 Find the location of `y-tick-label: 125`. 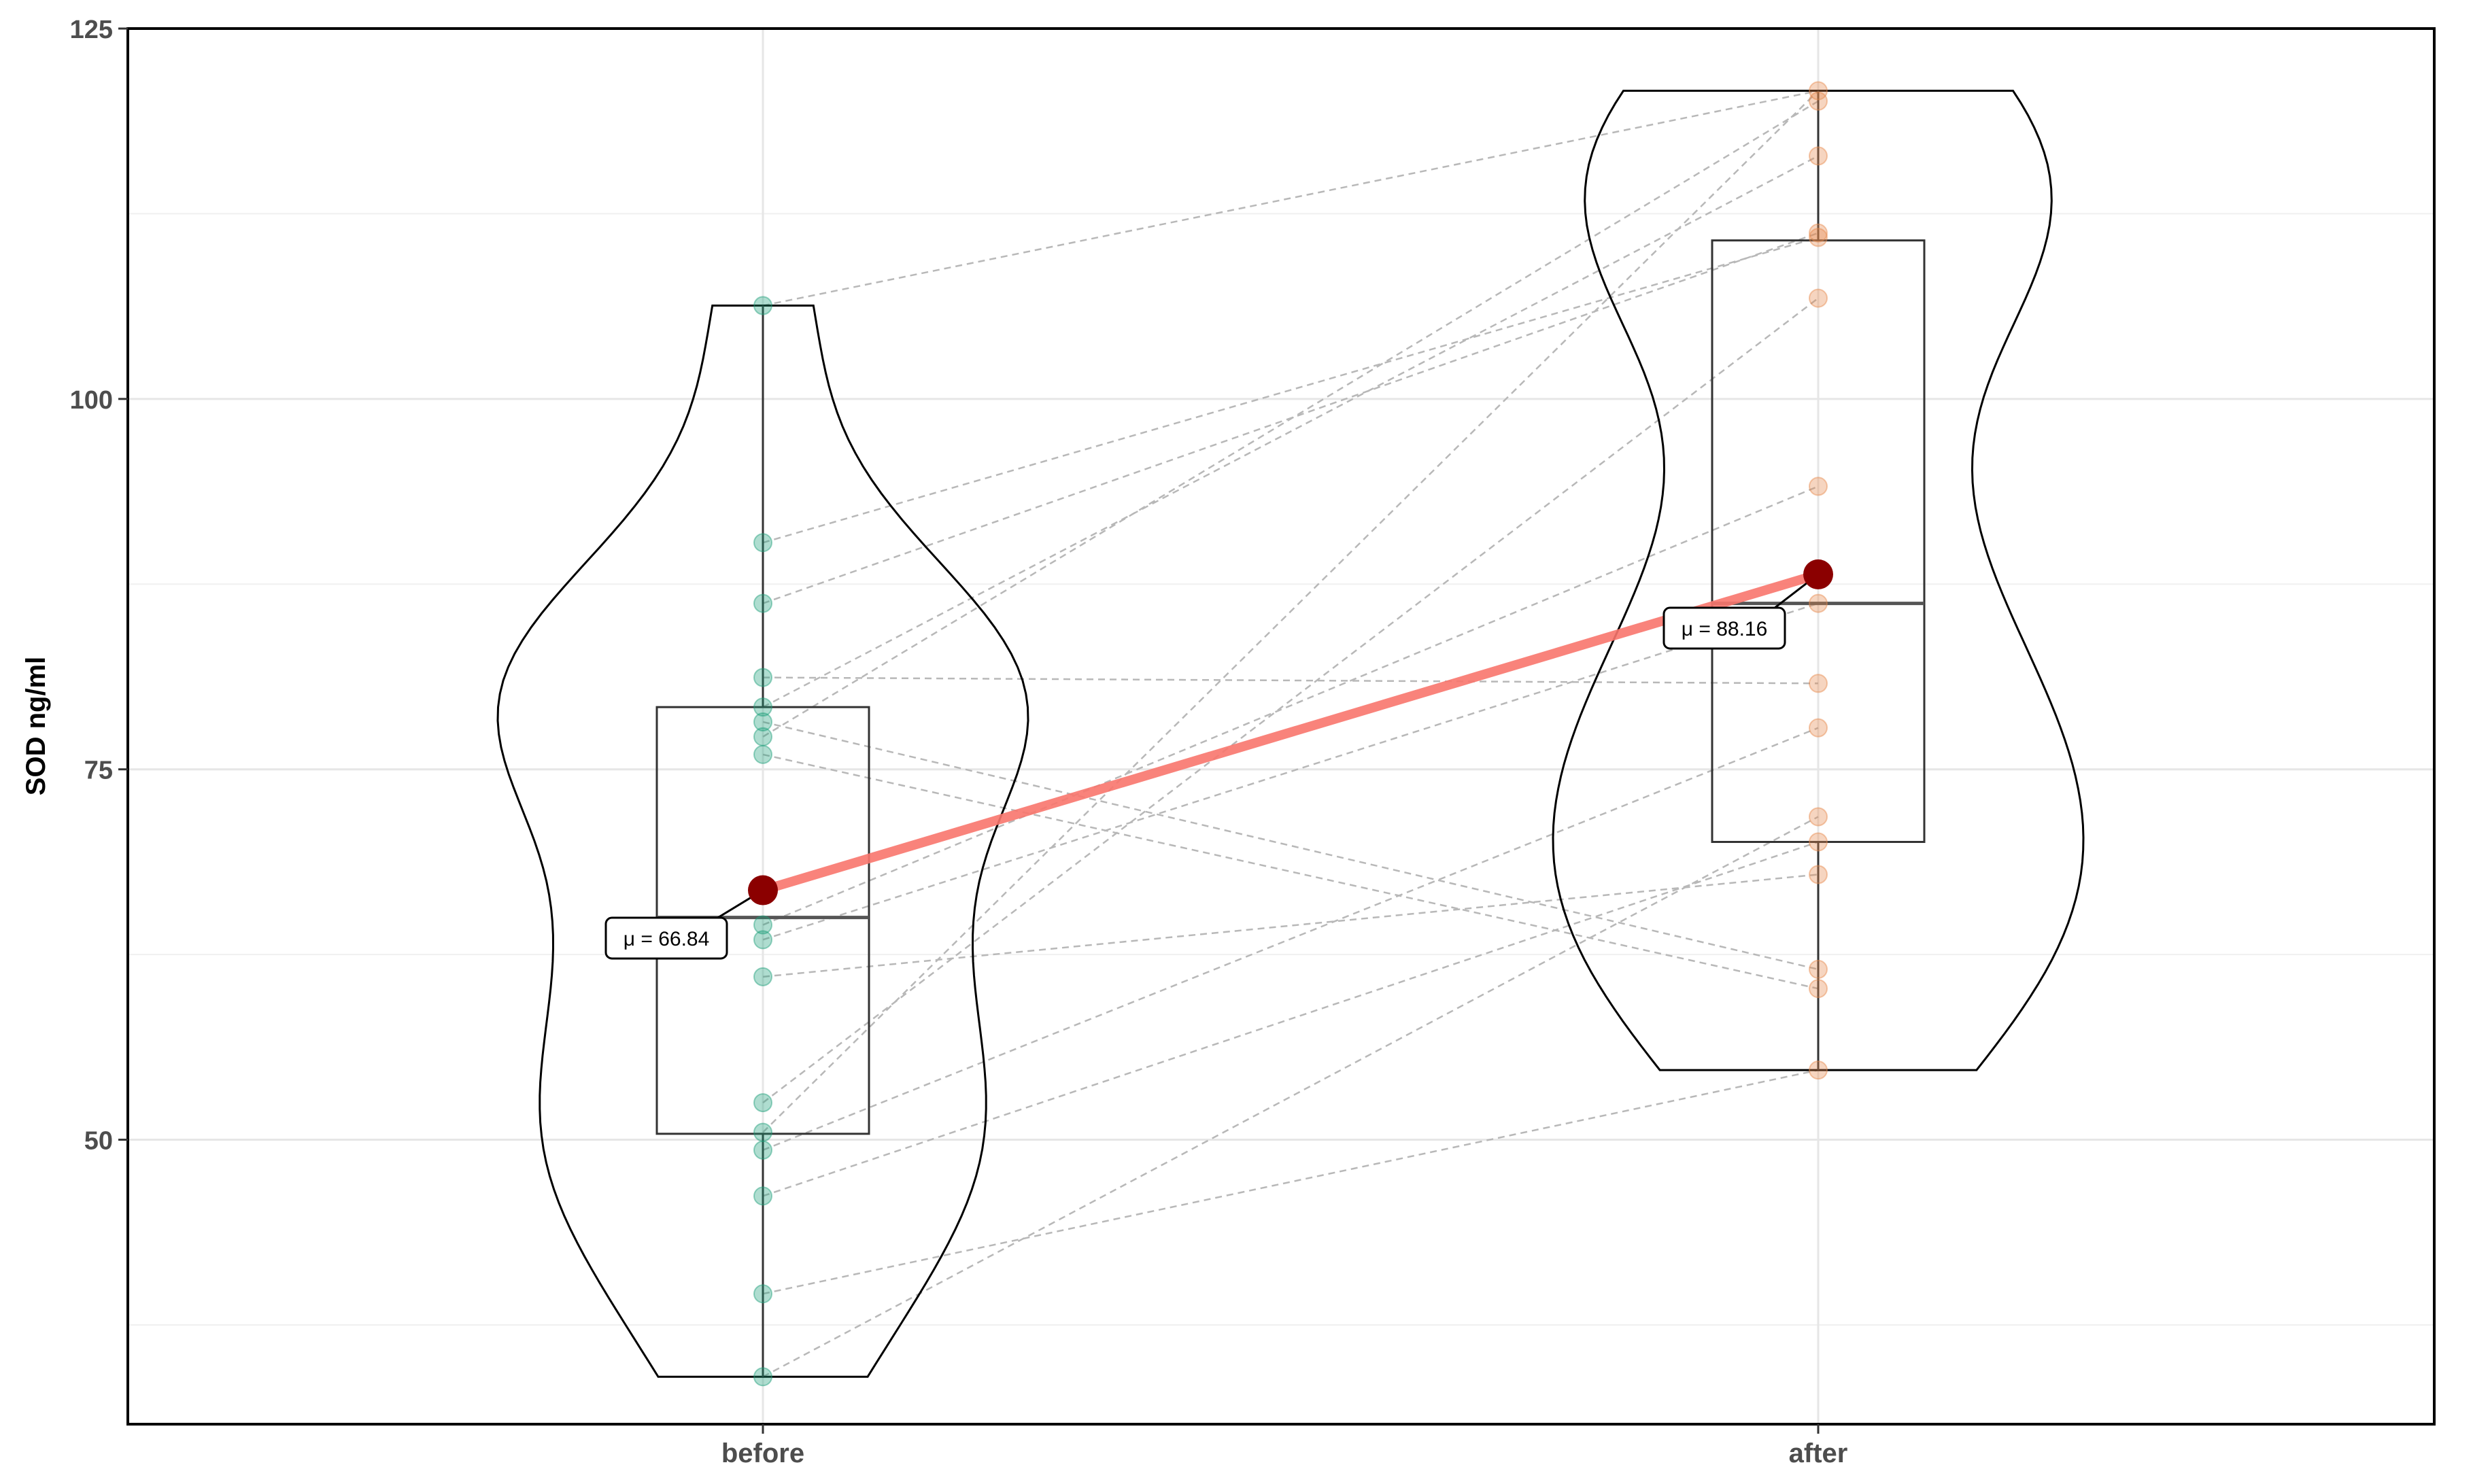

y-tick-label: 125 is located at coordinates (91, 30).